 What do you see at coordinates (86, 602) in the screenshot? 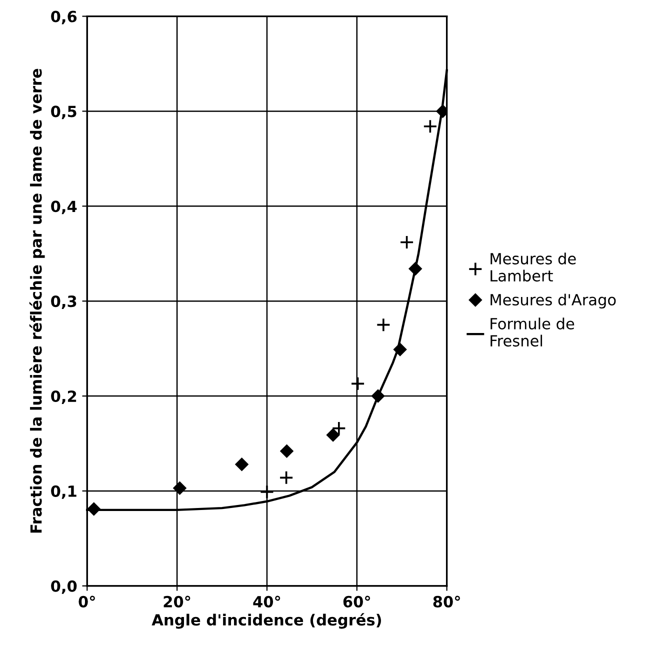
I see `x-tick-label: 0°` at bounding box center [86, 602].